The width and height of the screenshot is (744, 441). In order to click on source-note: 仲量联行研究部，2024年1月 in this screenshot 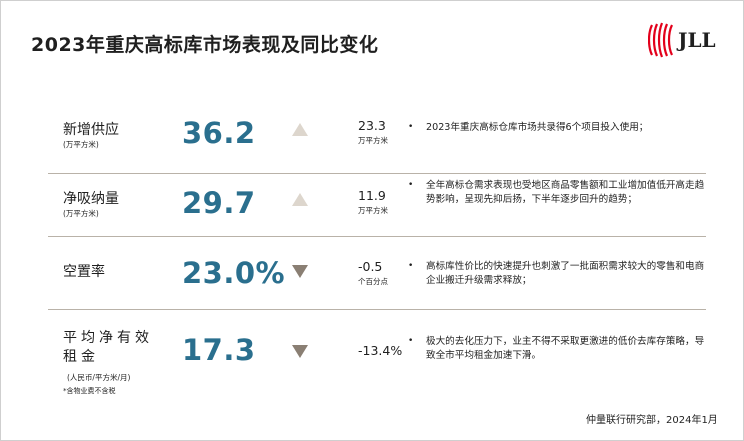, I will do `click(652, 420)`.